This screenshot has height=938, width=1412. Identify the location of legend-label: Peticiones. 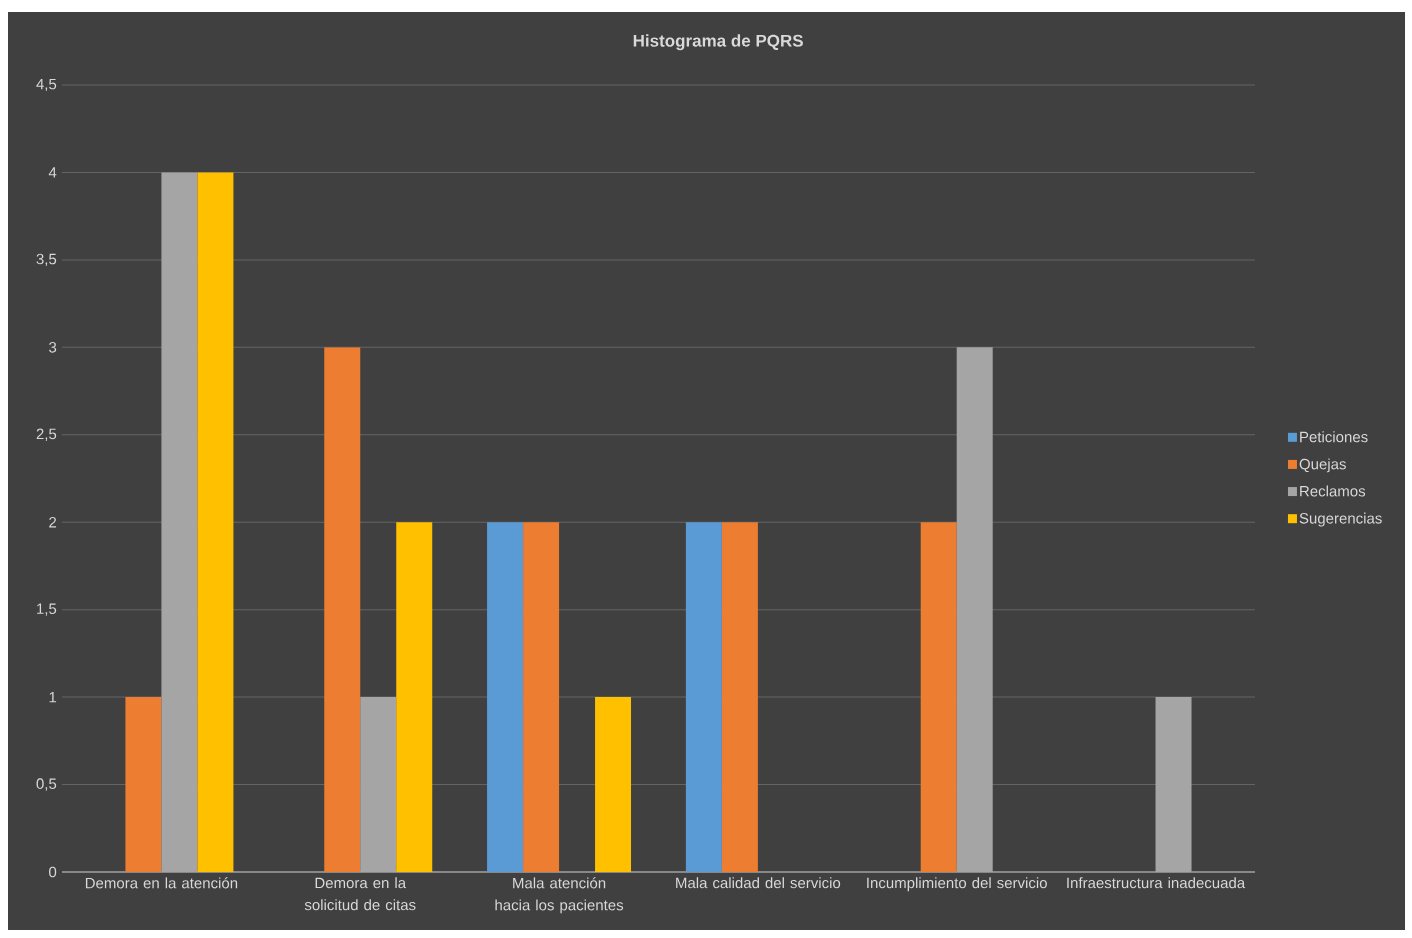
(1334, 437).